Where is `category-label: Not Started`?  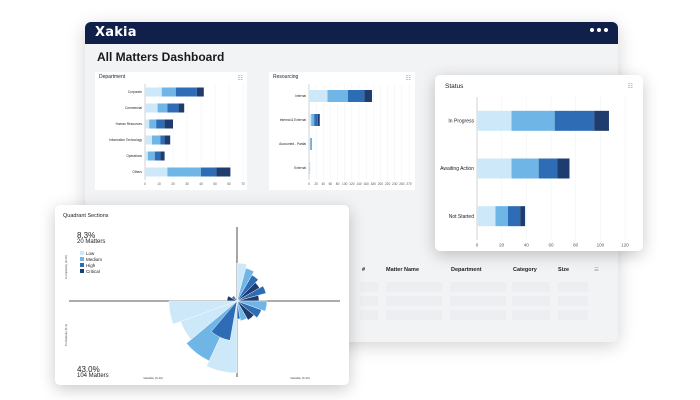
category-label: Not Started is located at coordinates (462, 217).